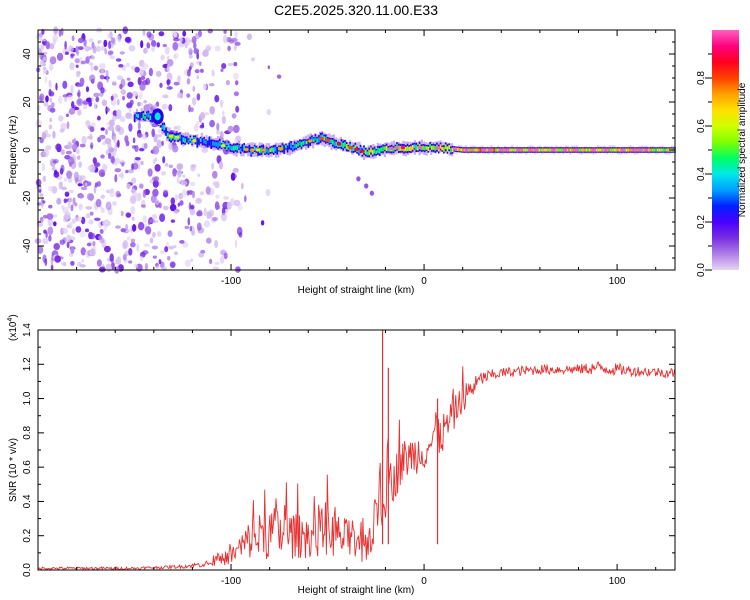 The width and height of the screenshot is (750, 600). What do you see at coordinates (231, 581) in the screenshot?
I see `x-tick-label: -100` at bounding box center [231, 581].